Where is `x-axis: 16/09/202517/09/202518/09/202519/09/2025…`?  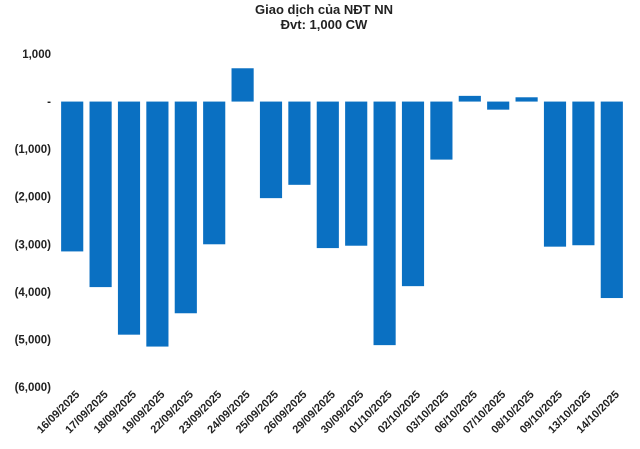
x-axis: 16/09/202517/09/202518/09/202519/09/2025… is located at coordinates (328, 412).